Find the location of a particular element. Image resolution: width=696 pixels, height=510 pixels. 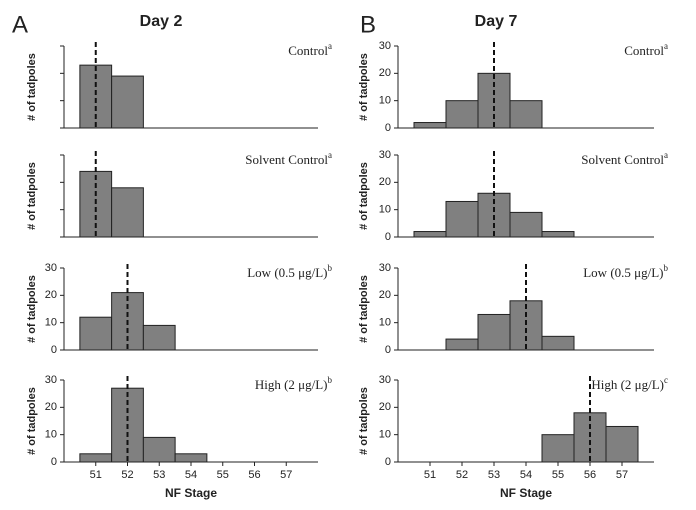

annotation: Solvent Controla is located at coordinates (624, 158).